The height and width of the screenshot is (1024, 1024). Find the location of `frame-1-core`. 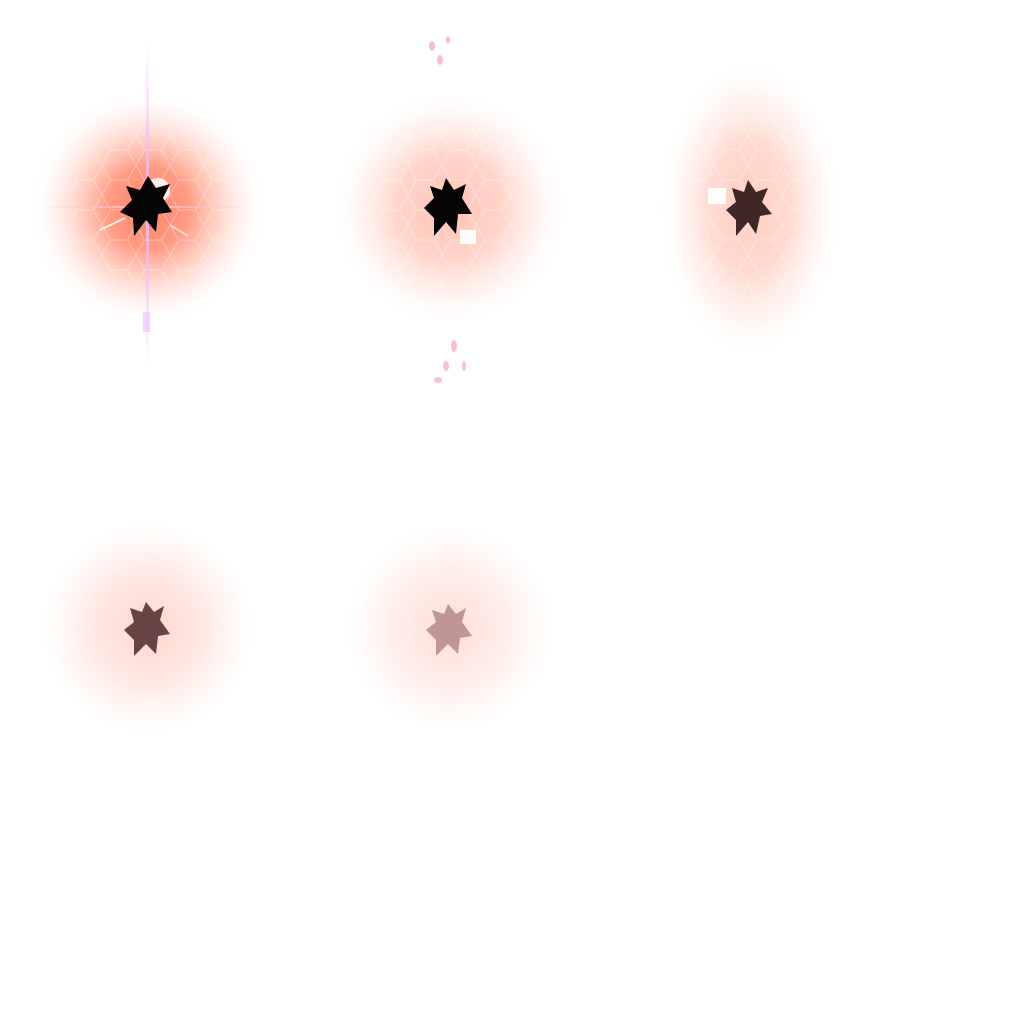

frame-1-core is located at coordinates (146, 206).